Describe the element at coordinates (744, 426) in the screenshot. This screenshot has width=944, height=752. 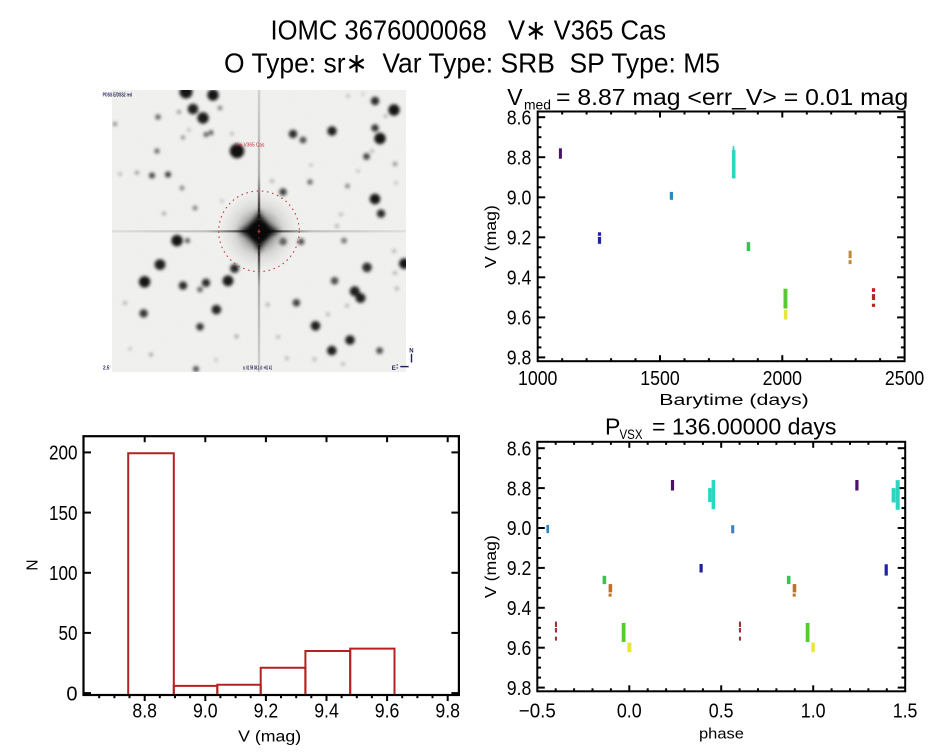
I see `svg-text: = 136.00000 days` at that location.